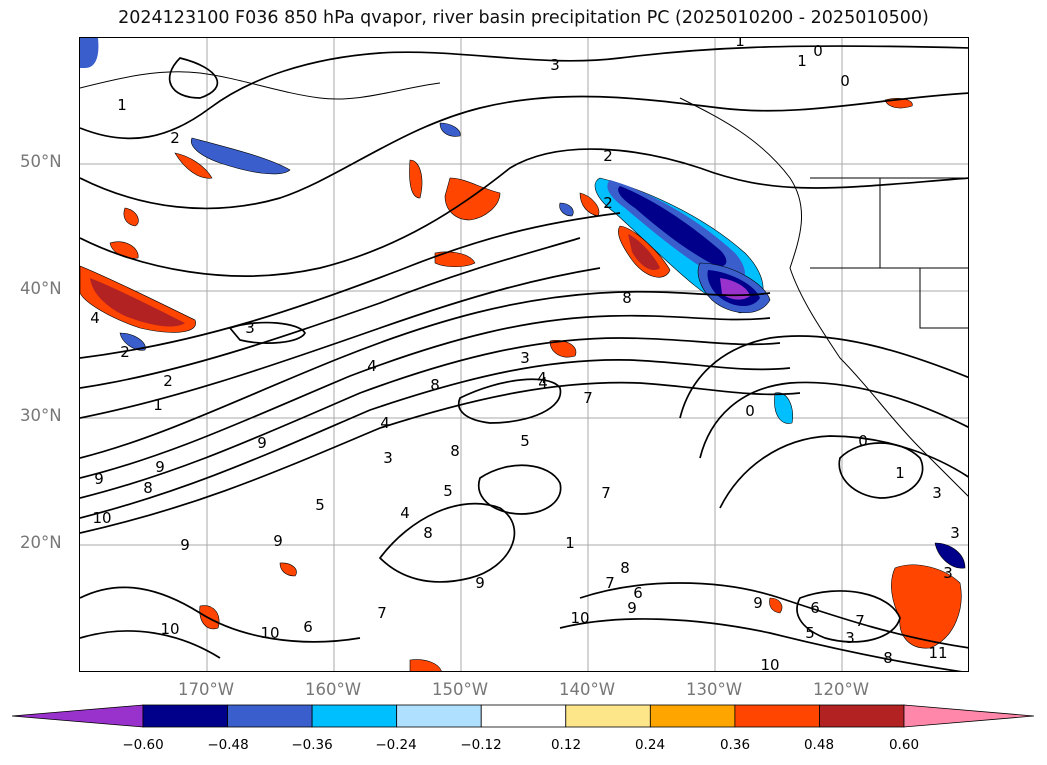 This screenshot has width=1047, height=765. What do you see at coordinates (333, 689) in the screenshot?
I see `lon-label: 160°W` at bounding box center [333, 689].